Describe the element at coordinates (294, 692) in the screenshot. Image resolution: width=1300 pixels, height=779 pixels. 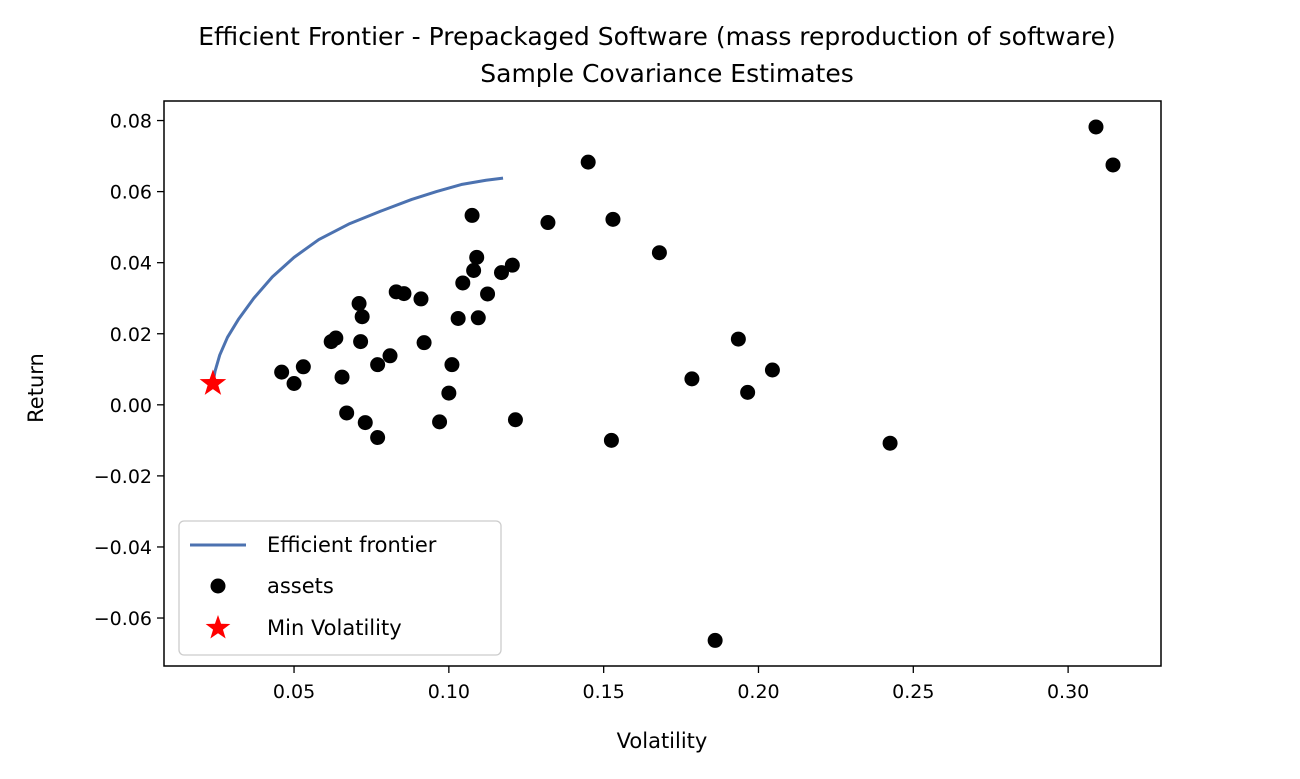
I see `x-tick-label: 0.05` at that location.